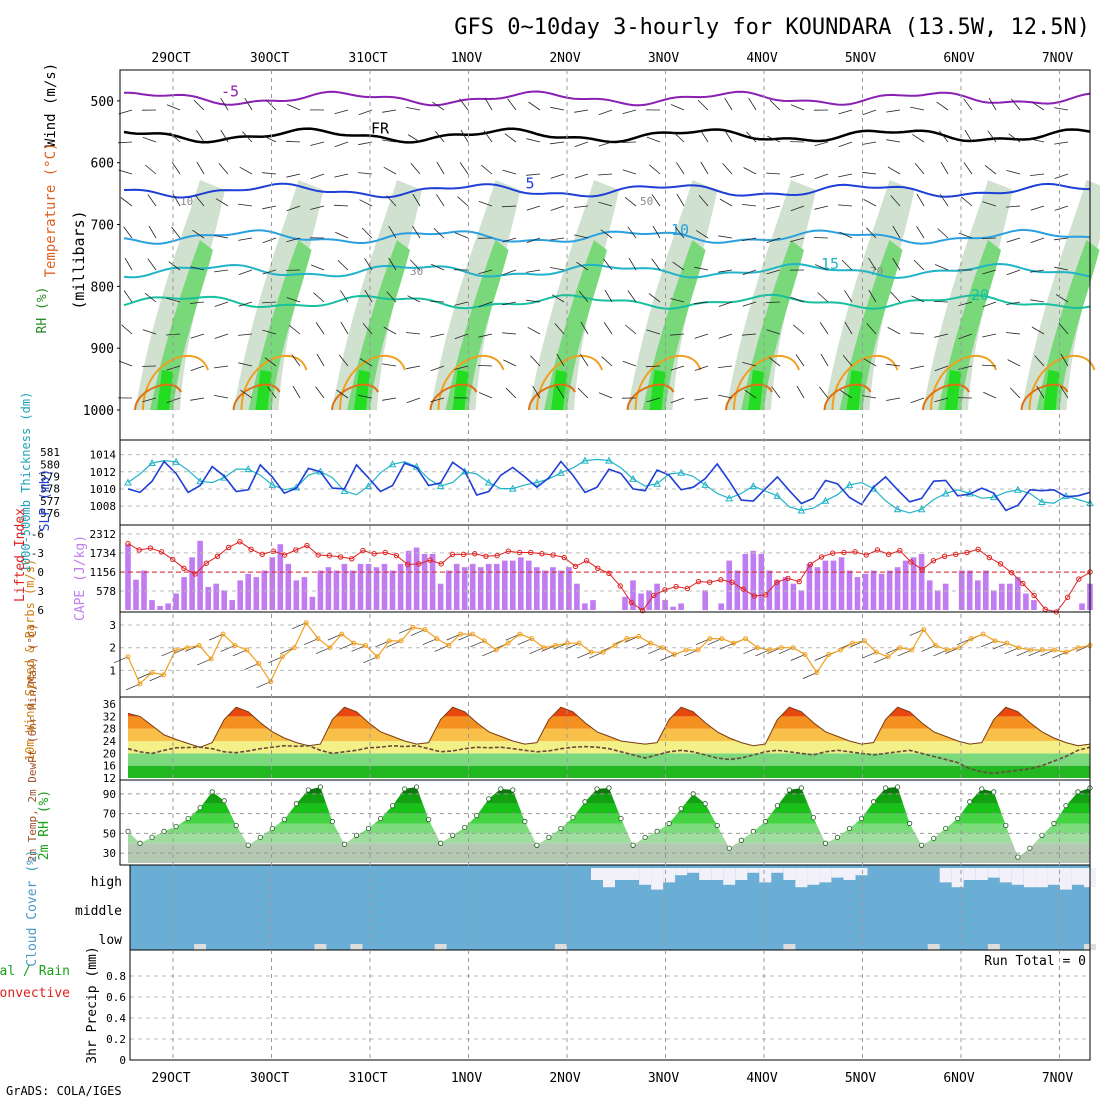 This screenshot has width=1100, height=1100. What do you see at coordinates (50, 489) in the screenshot?
I see `thick-tick: 578` at bounding box center [50, 489].